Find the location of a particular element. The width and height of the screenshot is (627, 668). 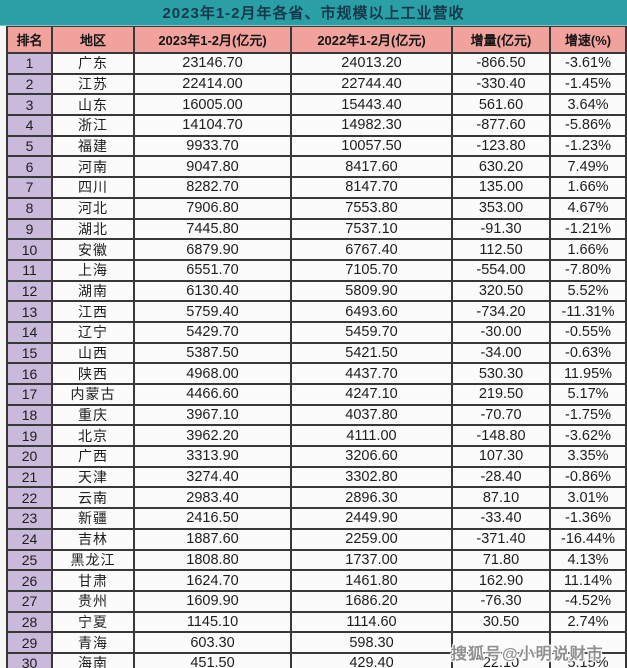

region-cell: 河南 is located at coordinates (94, 168).